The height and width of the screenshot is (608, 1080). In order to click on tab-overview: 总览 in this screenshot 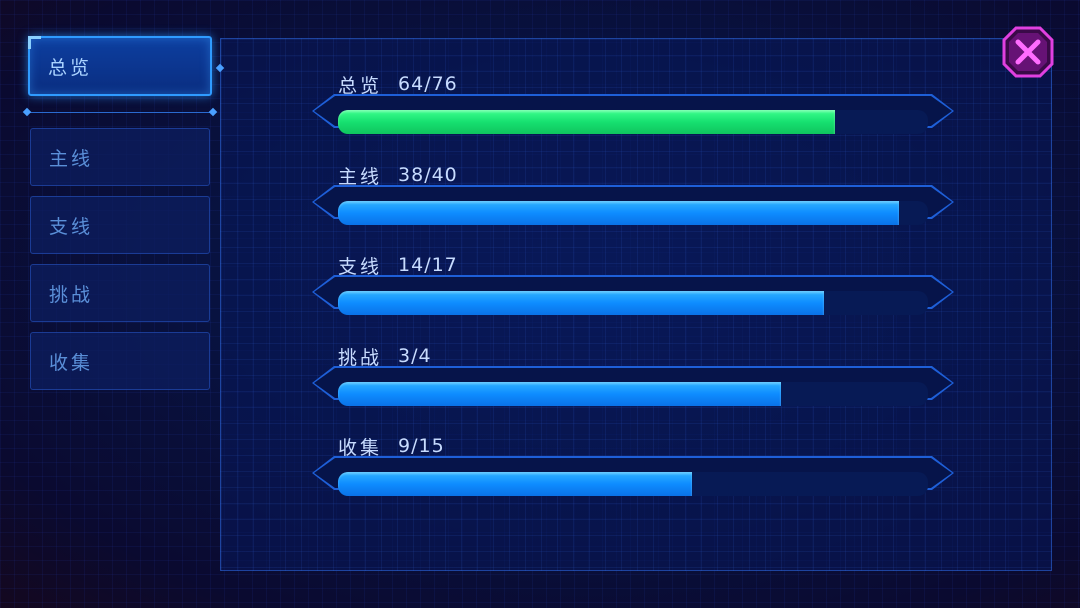, I will do `click(120, 66)`.